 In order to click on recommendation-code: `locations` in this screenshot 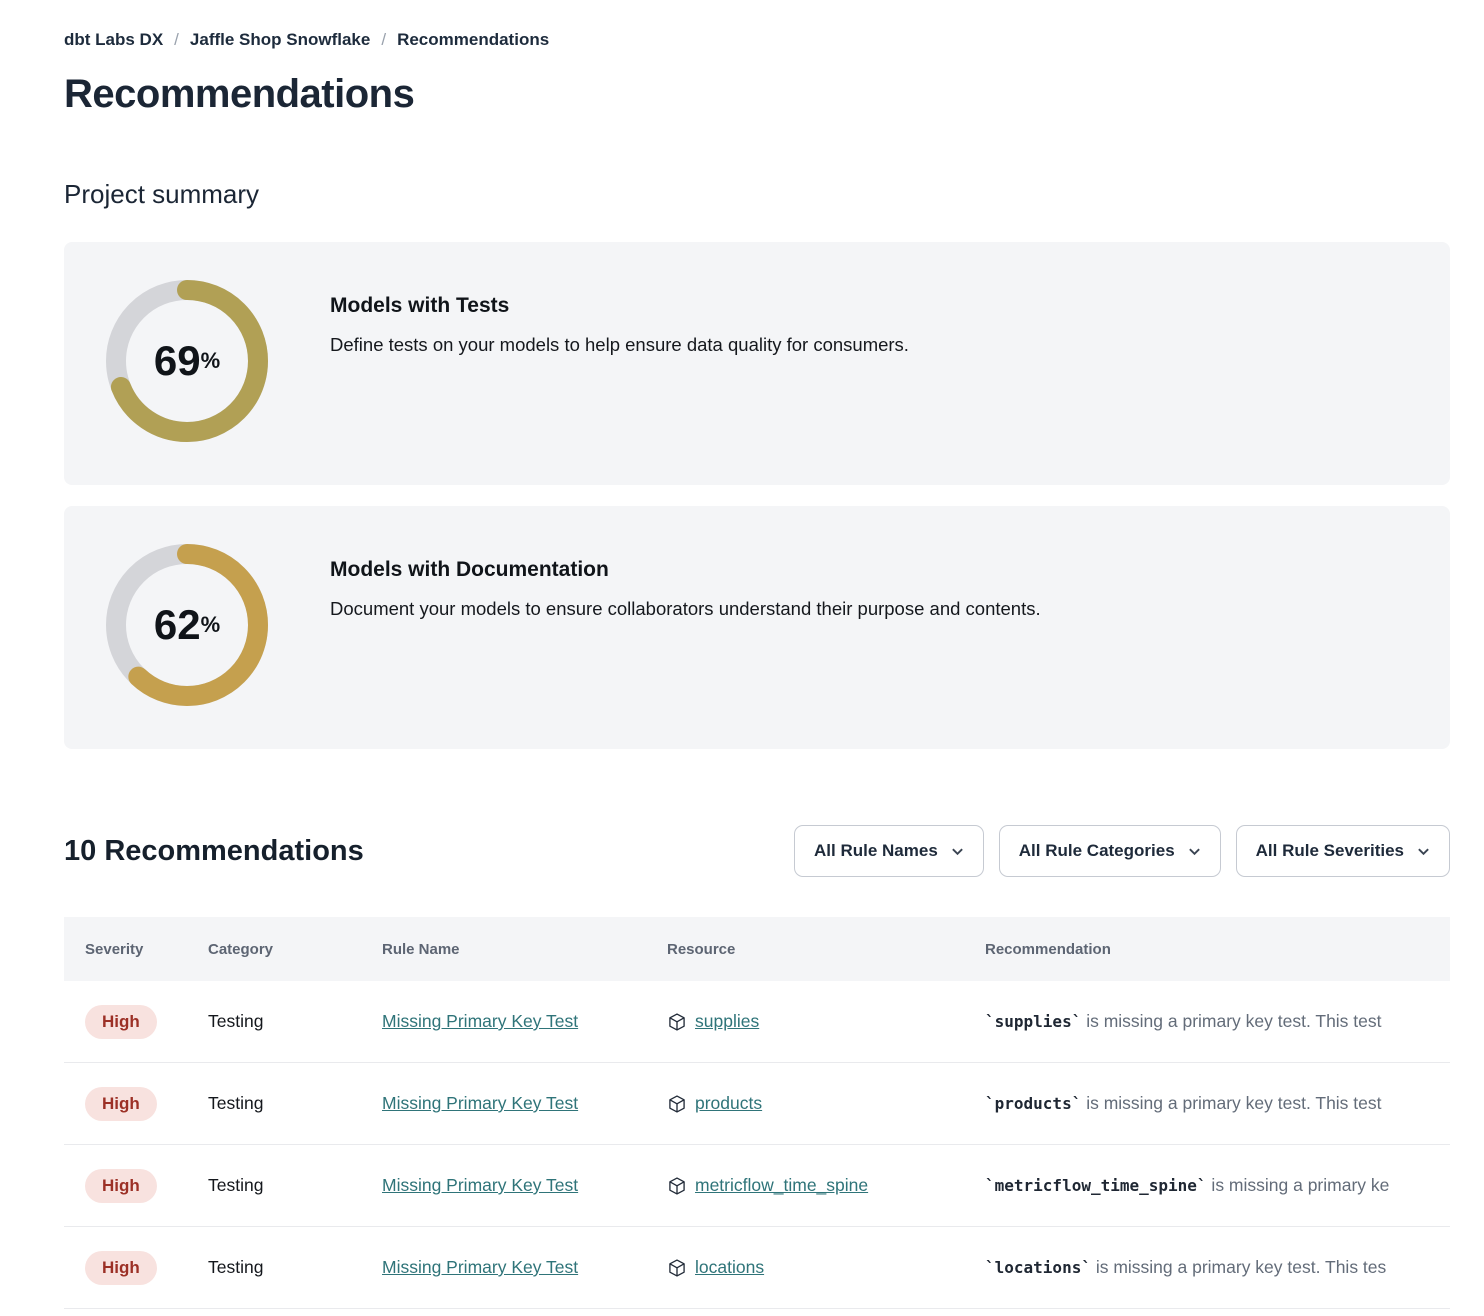, I will do `click(1038, 1267)`.